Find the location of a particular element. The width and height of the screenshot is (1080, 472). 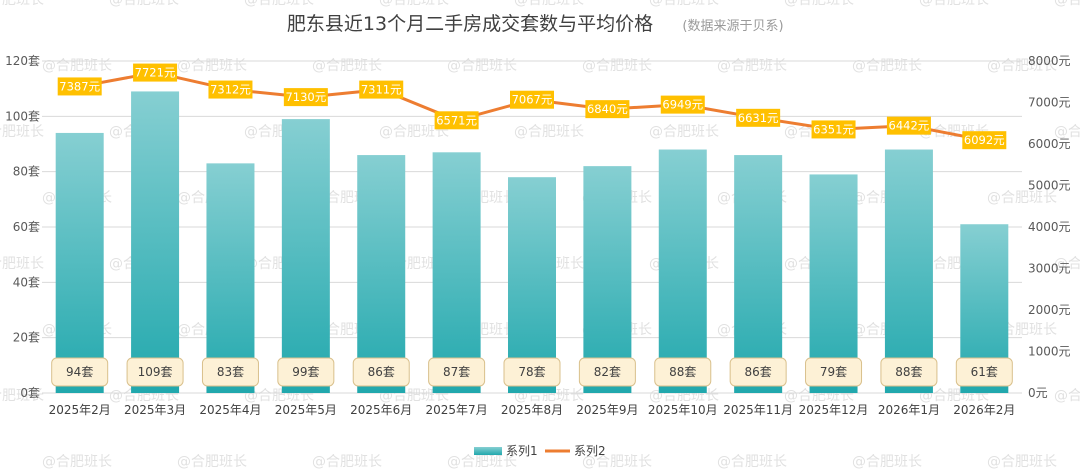

legend-label-series1: 系列1 is located at coordinates (522, 451).